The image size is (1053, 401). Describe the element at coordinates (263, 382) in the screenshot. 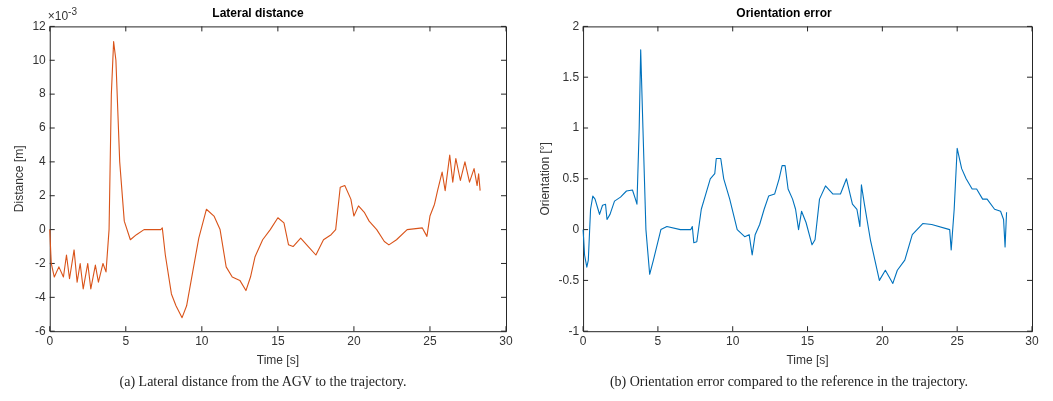

I see `text: (a) Lateral distance from the AGV to the trajectory.` at that location.